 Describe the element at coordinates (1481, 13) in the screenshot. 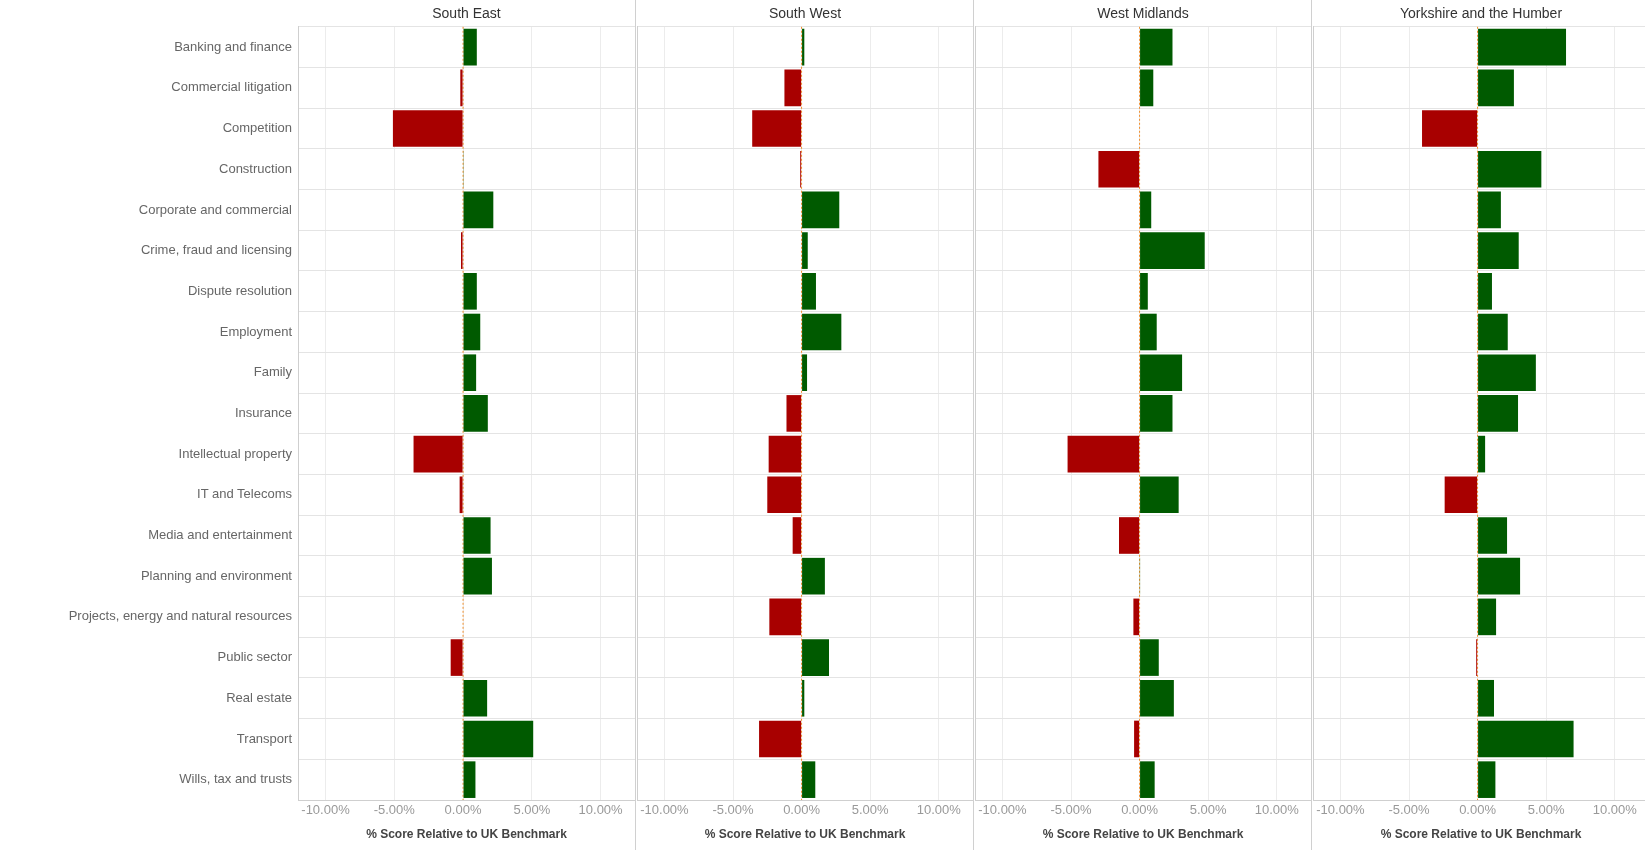

I see `chart-title: Yorkshire and the Humber` at that location.